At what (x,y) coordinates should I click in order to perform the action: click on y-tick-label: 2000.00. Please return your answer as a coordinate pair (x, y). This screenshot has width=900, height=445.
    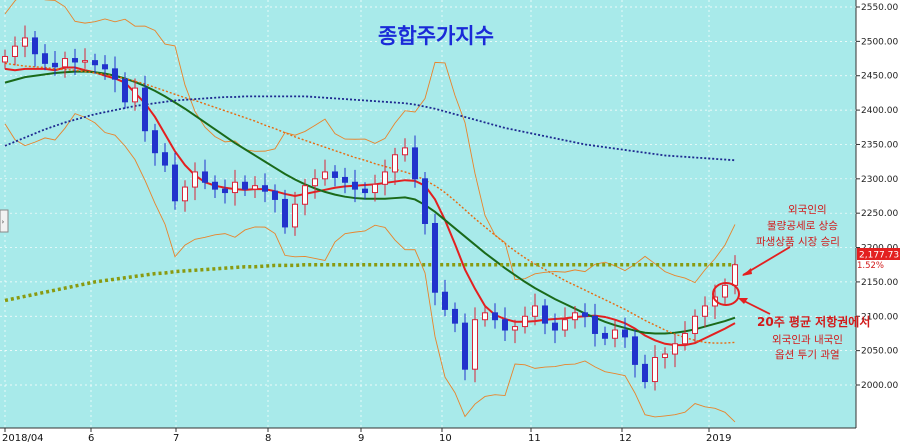
    Looking at the image, I should click on (879, 386).